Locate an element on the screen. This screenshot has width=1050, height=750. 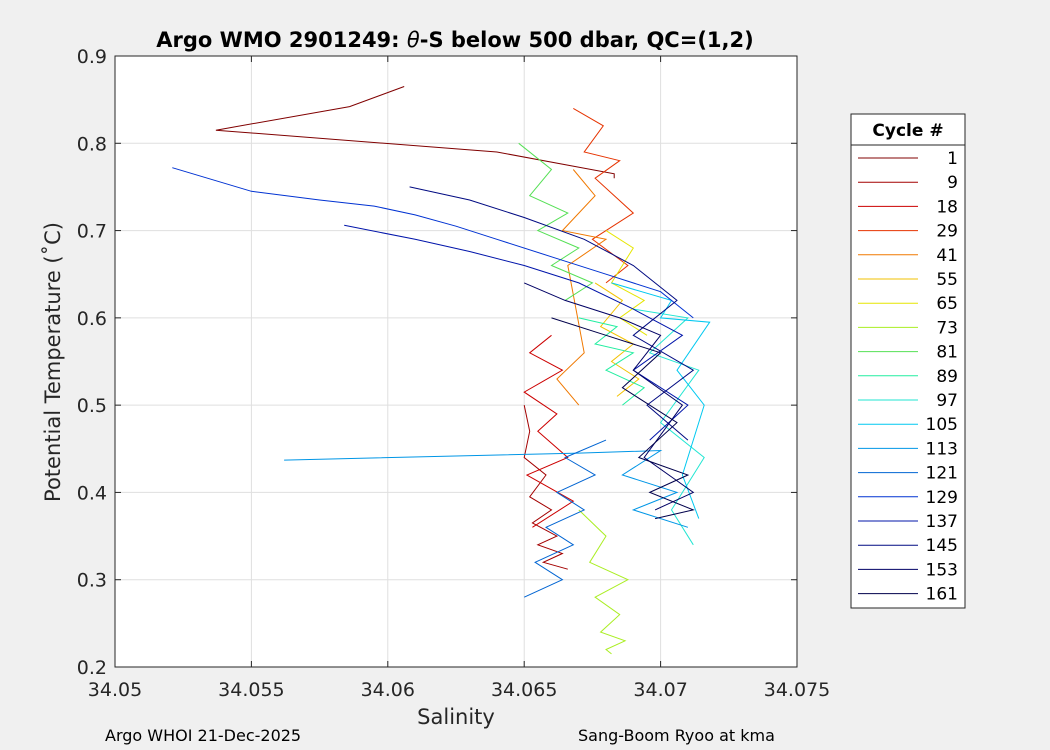
legend-label-cycle-89: 89 is located at coordinates (947, 377).